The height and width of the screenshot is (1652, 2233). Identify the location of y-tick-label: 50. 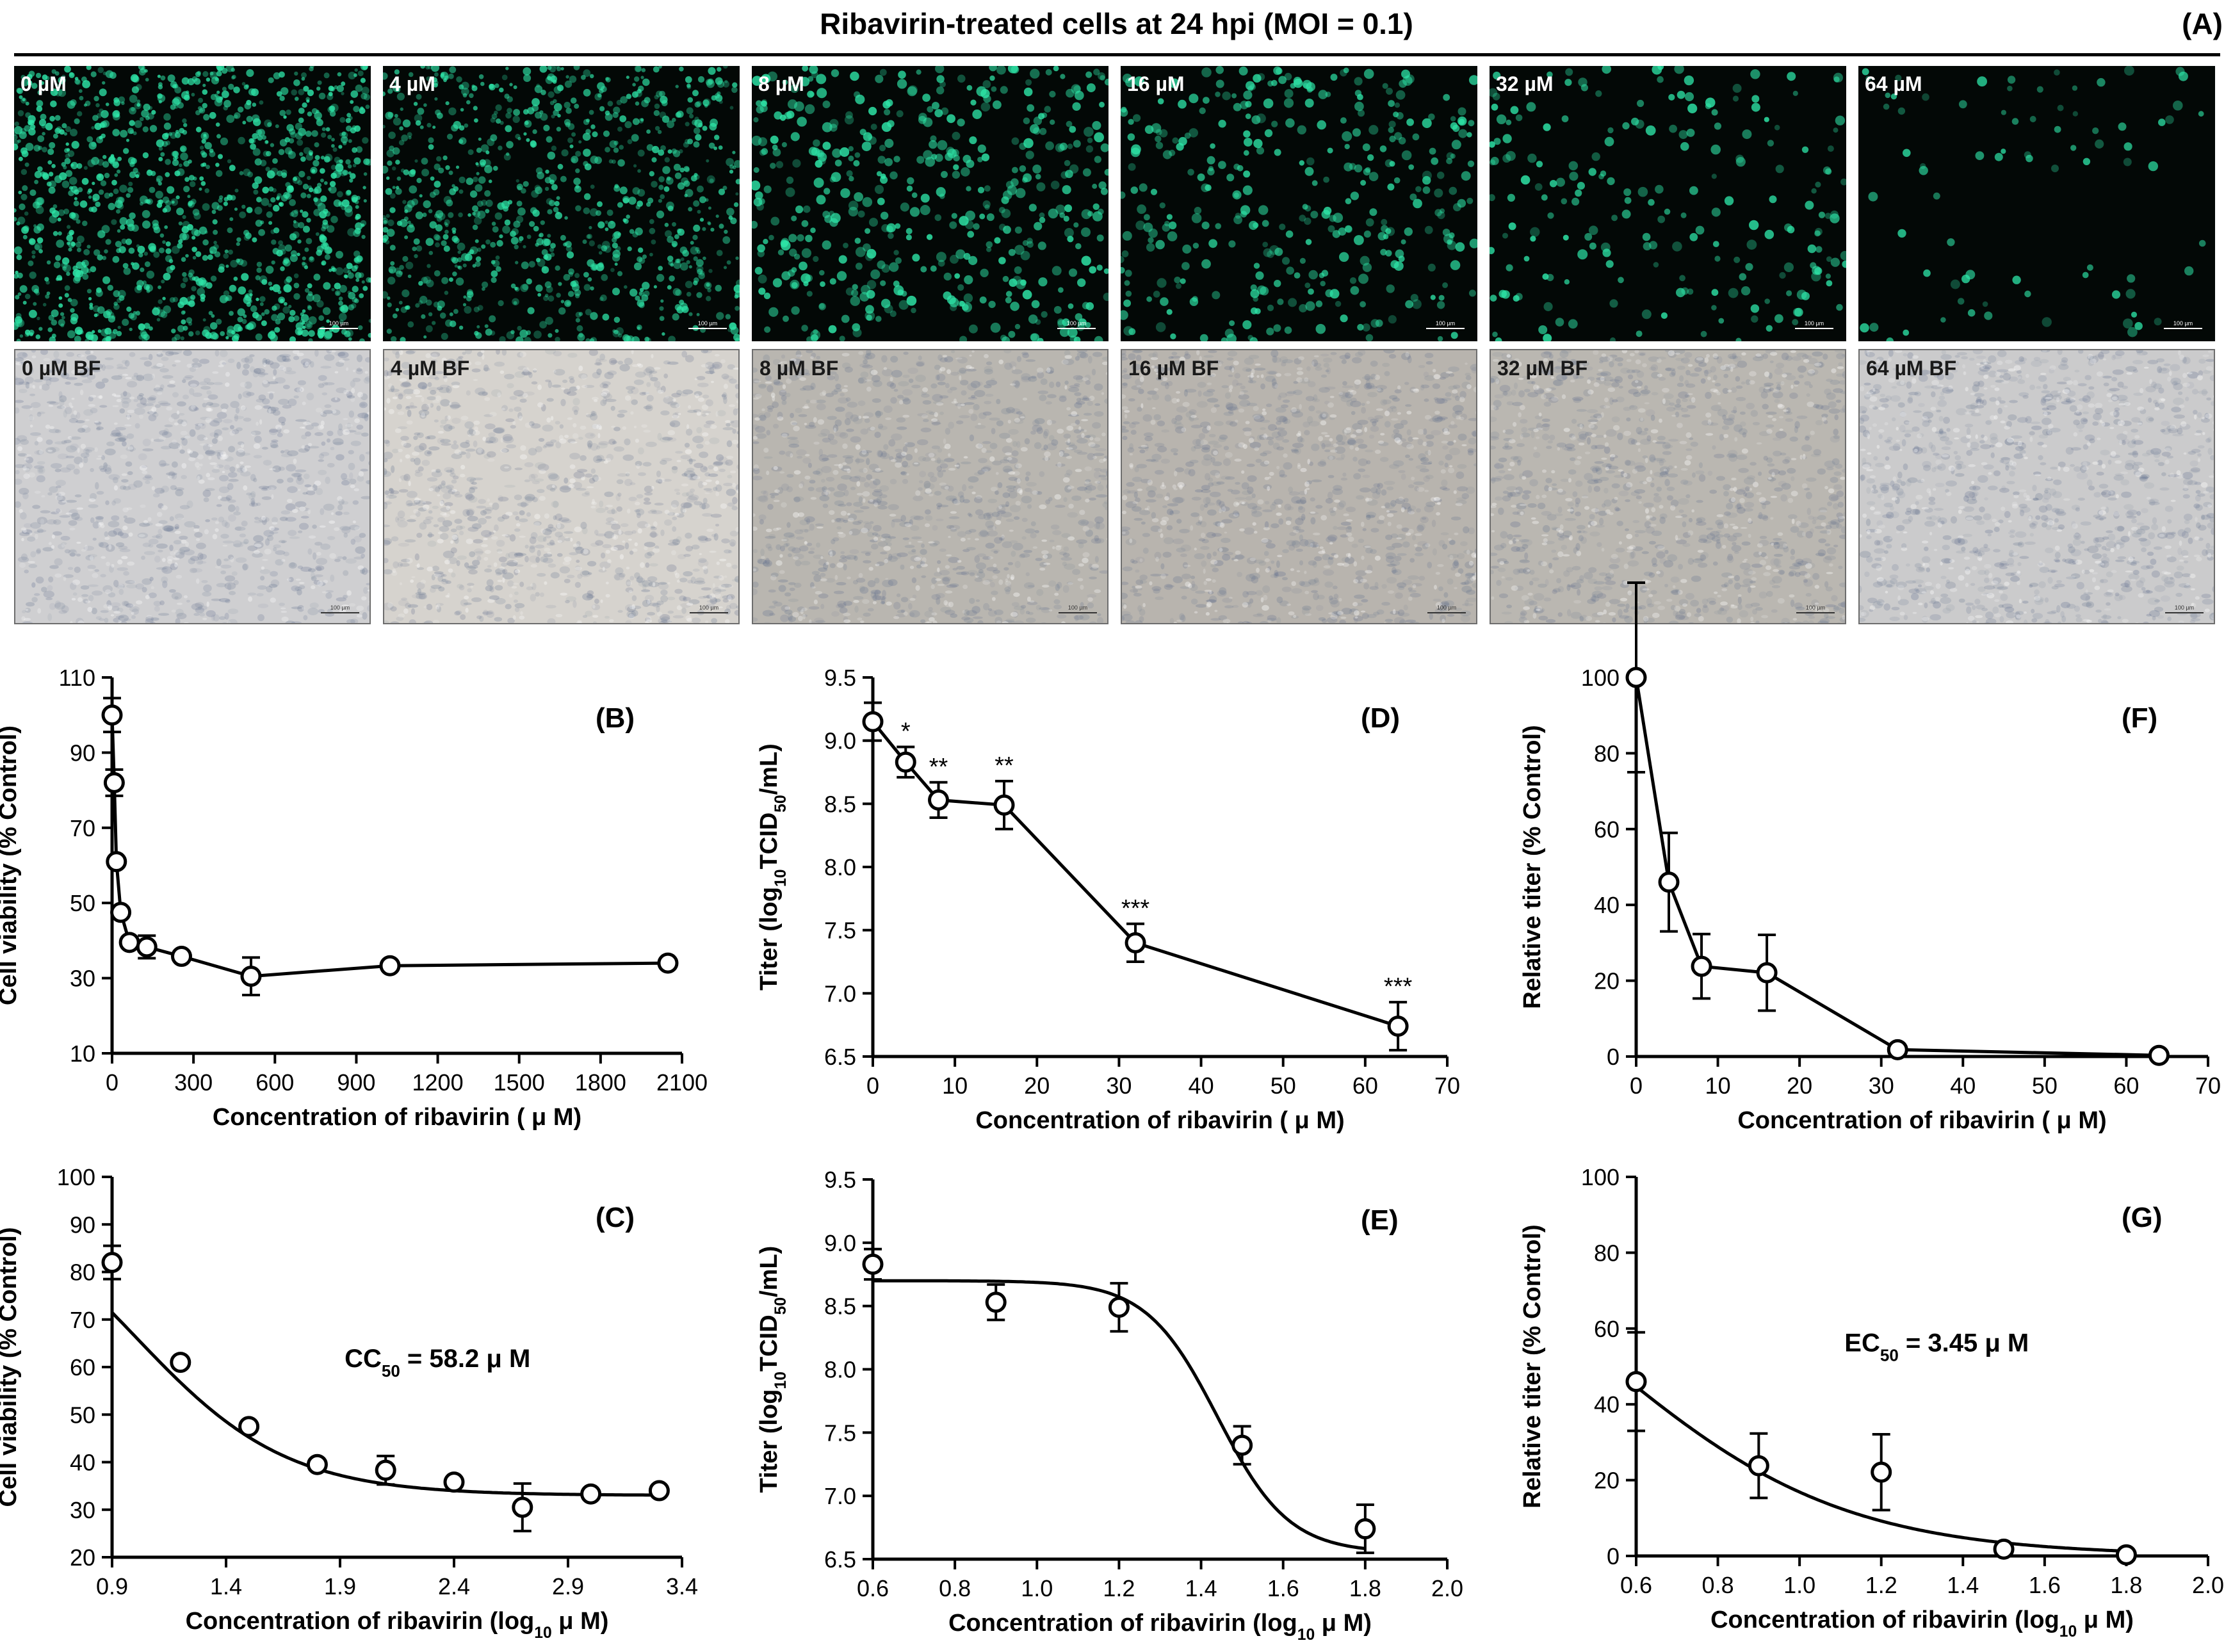
(82, 903).